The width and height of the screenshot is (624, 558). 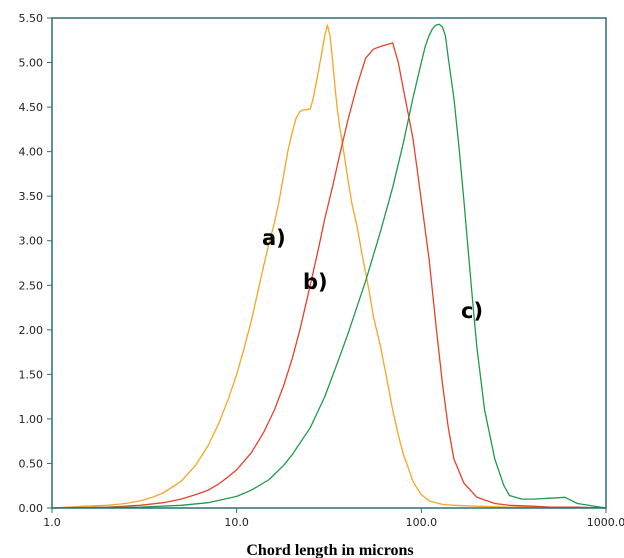 I want to click on annotation-a: a), so click(x=274, y=238).